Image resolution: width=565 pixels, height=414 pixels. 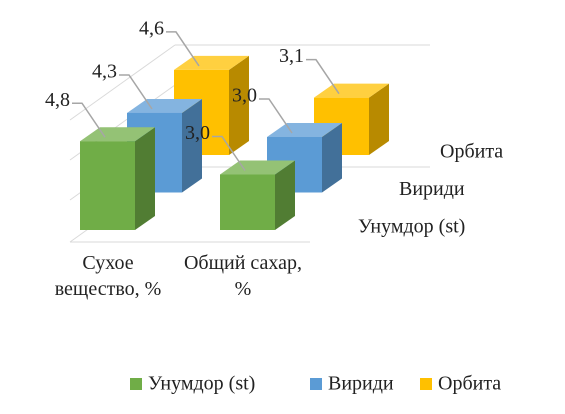 I want to click on legend-label: Орбита, so click(x=469, y=384).